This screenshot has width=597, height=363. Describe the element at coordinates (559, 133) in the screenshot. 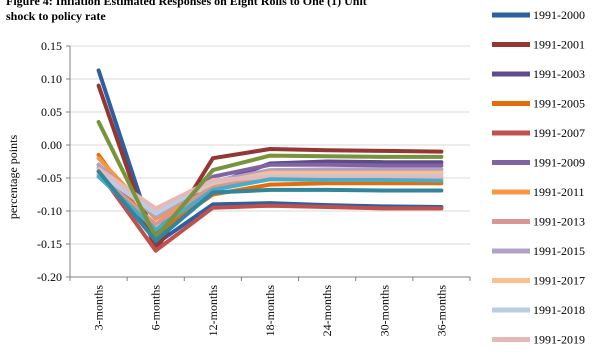

I see `legend-label: 1991-2007` at that location.